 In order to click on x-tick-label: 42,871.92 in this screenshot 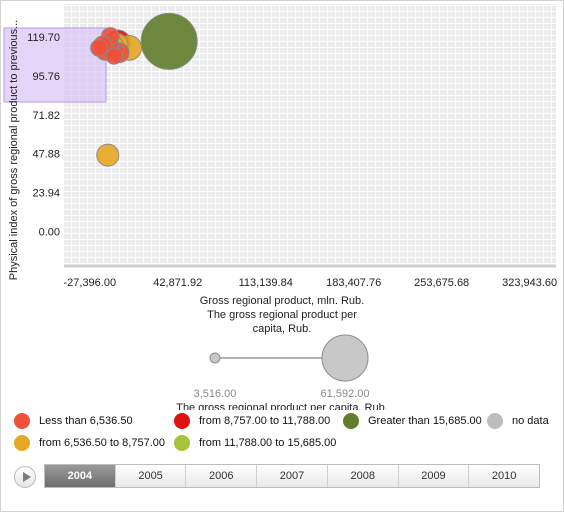, I will do `click(177, 283)`.